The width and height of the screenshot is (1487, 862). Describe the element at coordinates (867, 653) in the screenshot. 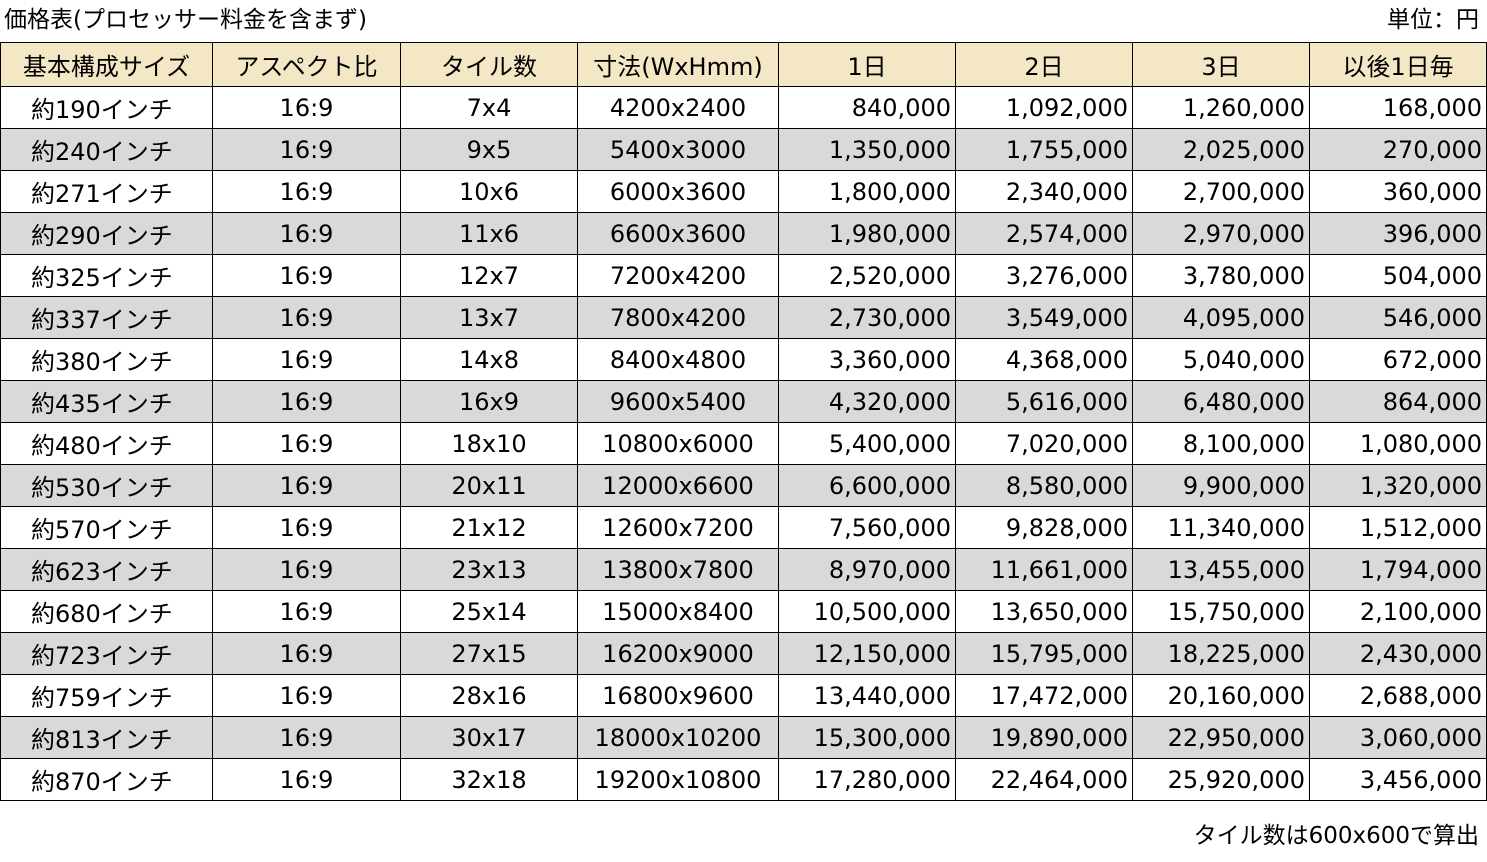

I see `cell-day1: 12,150,000` at that location.